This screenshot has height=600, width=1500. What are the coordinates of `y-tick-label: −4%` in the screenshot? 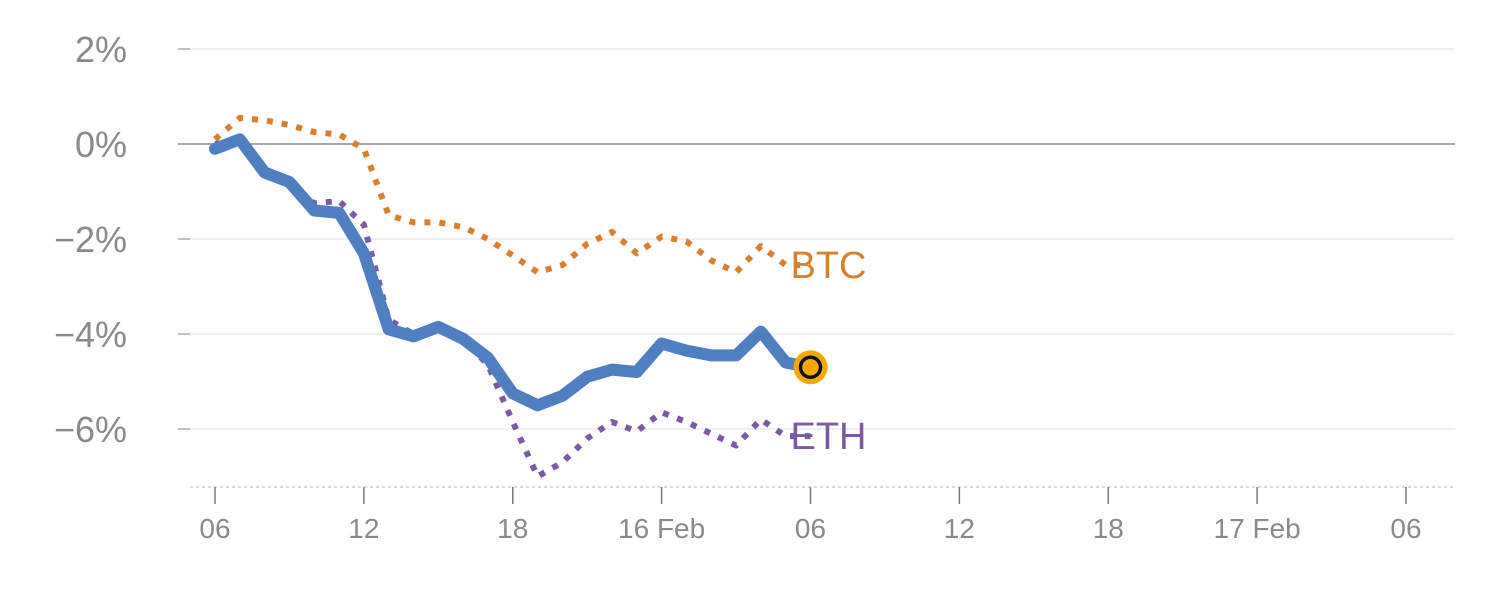 It's located at (90, 334).